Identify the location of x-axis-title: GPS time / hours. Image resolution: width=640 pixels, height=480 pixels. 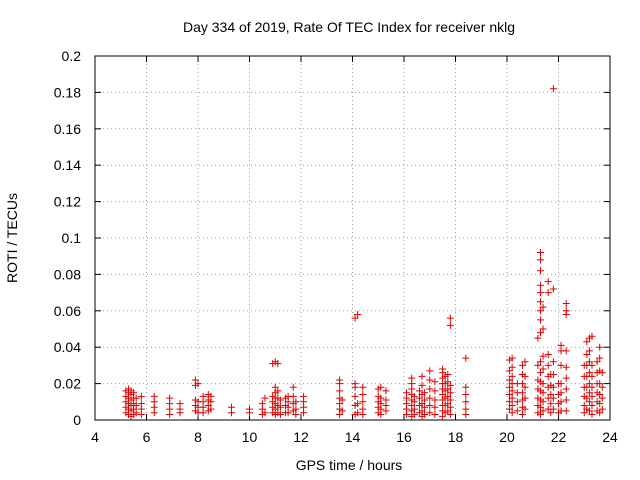
(349, 465).